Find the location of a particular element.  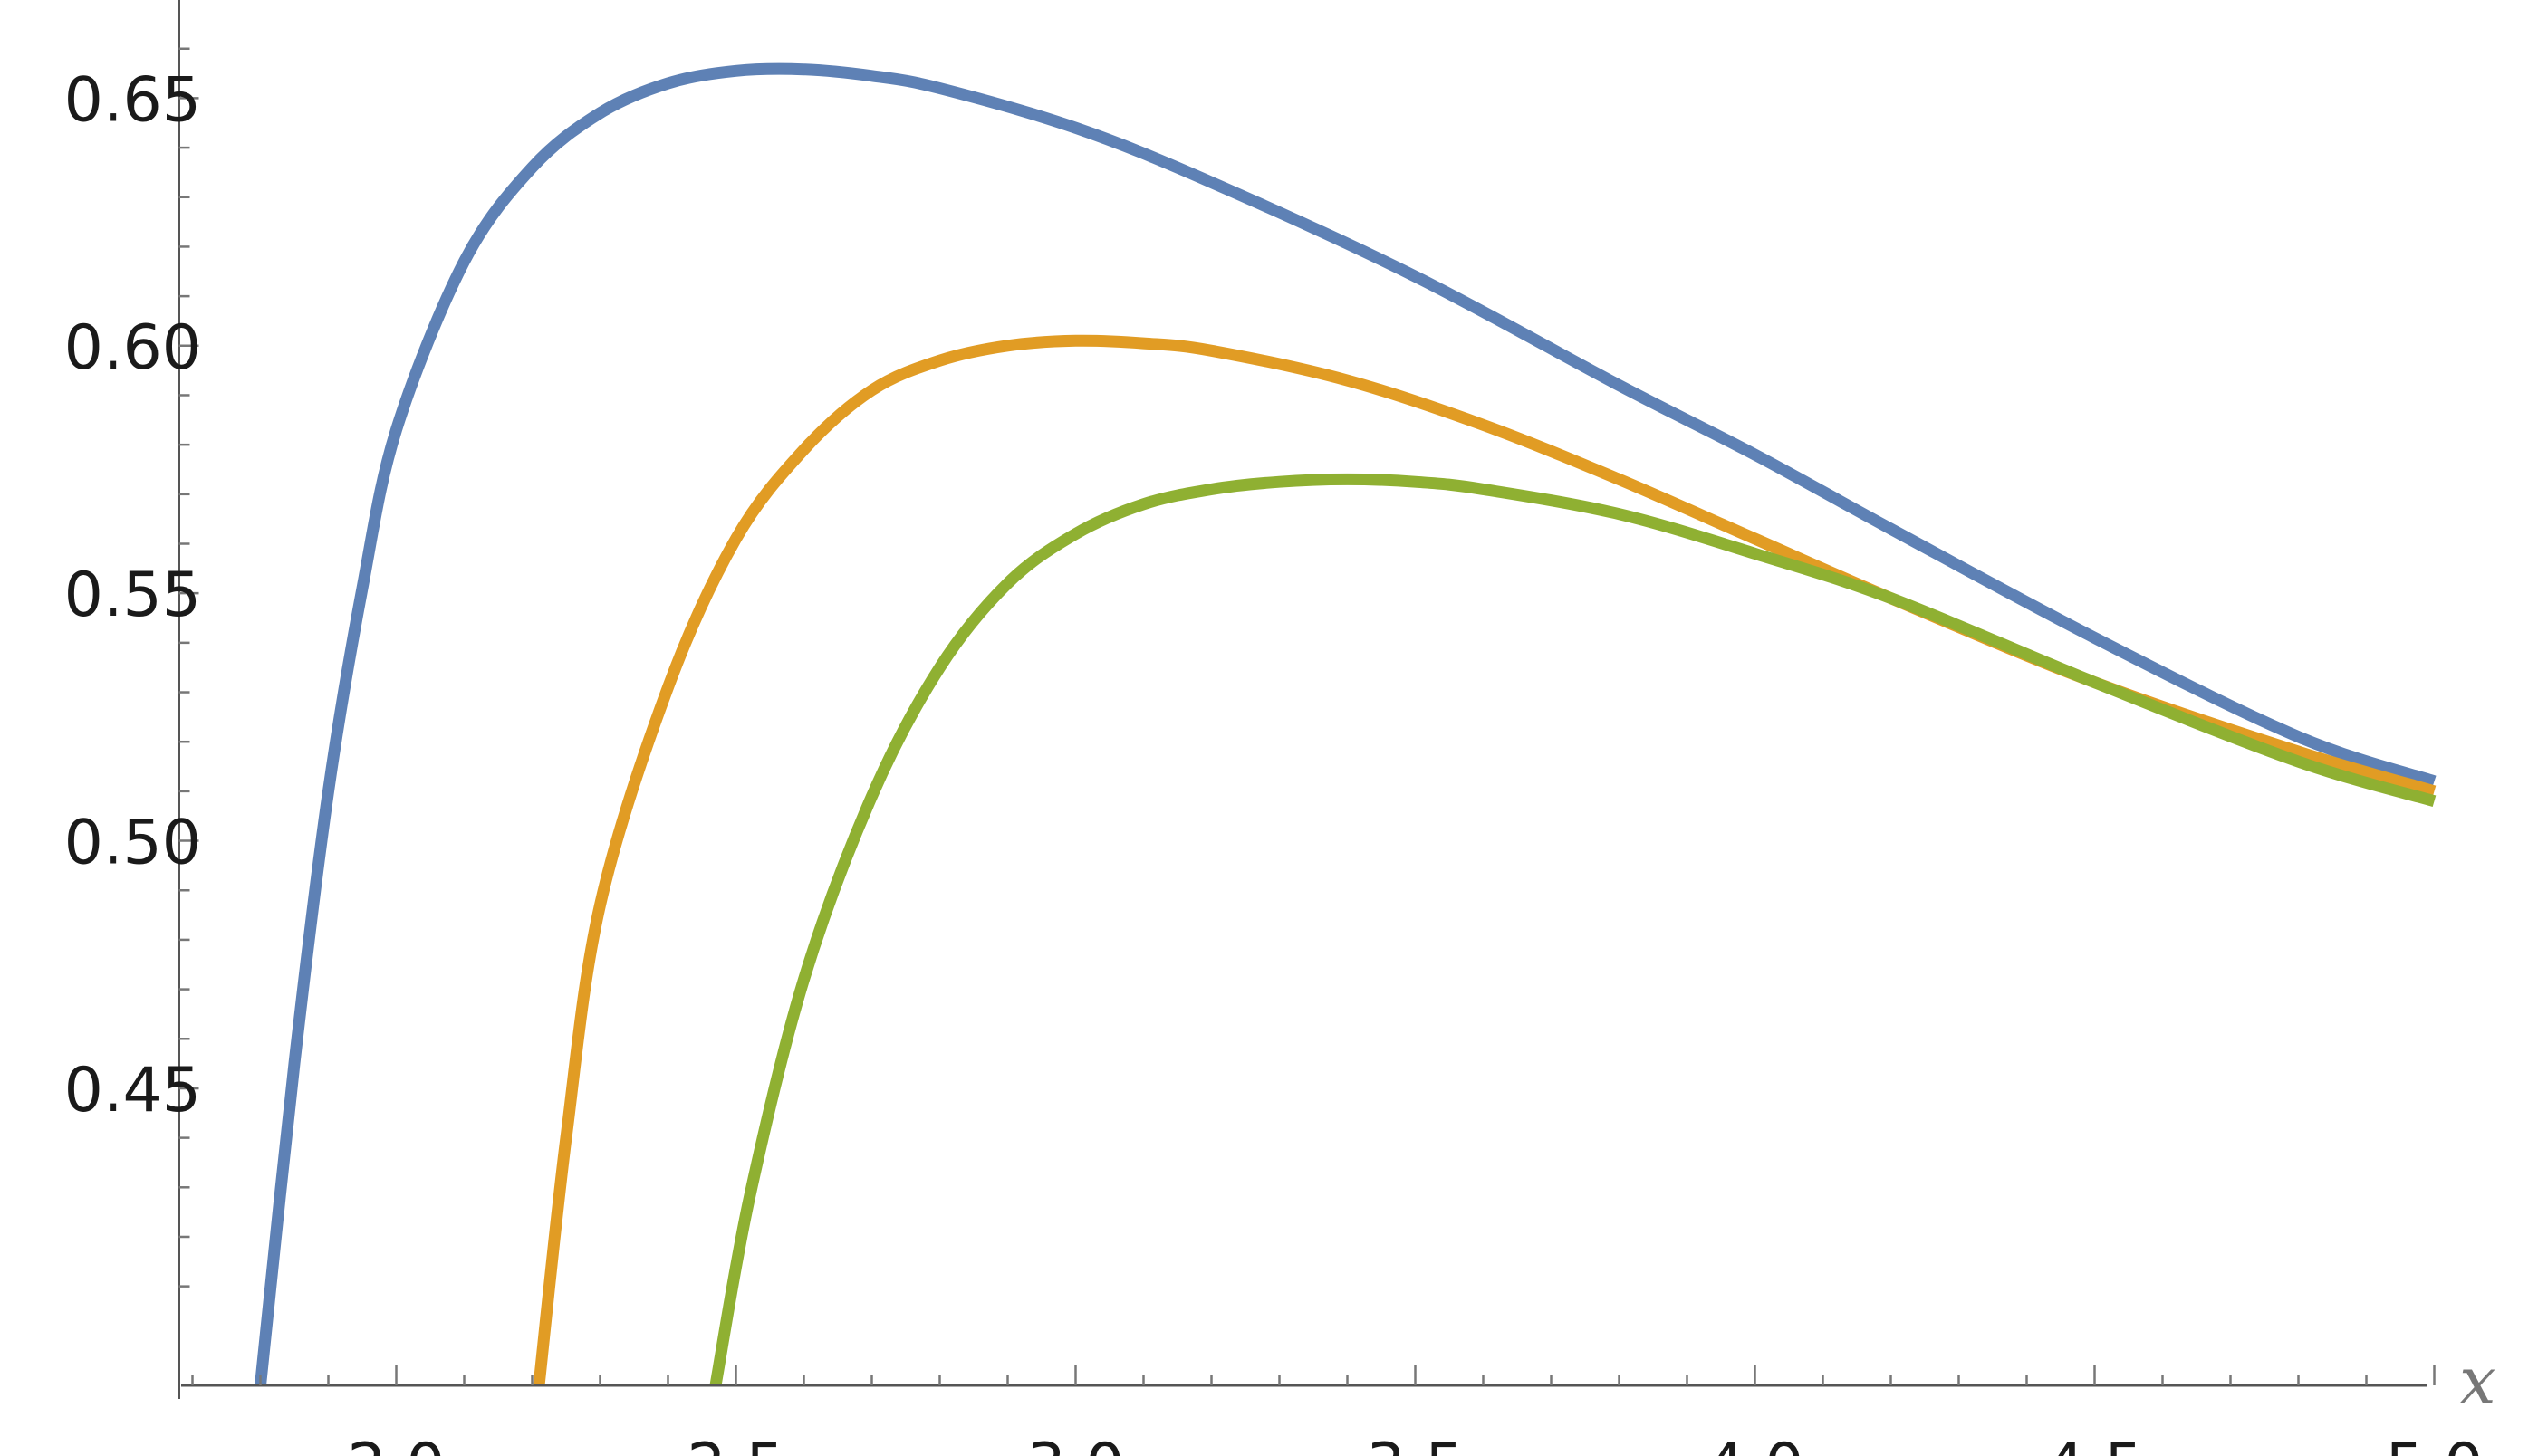

y-tick-label: 0.55 is located at coordinates (132, 595).